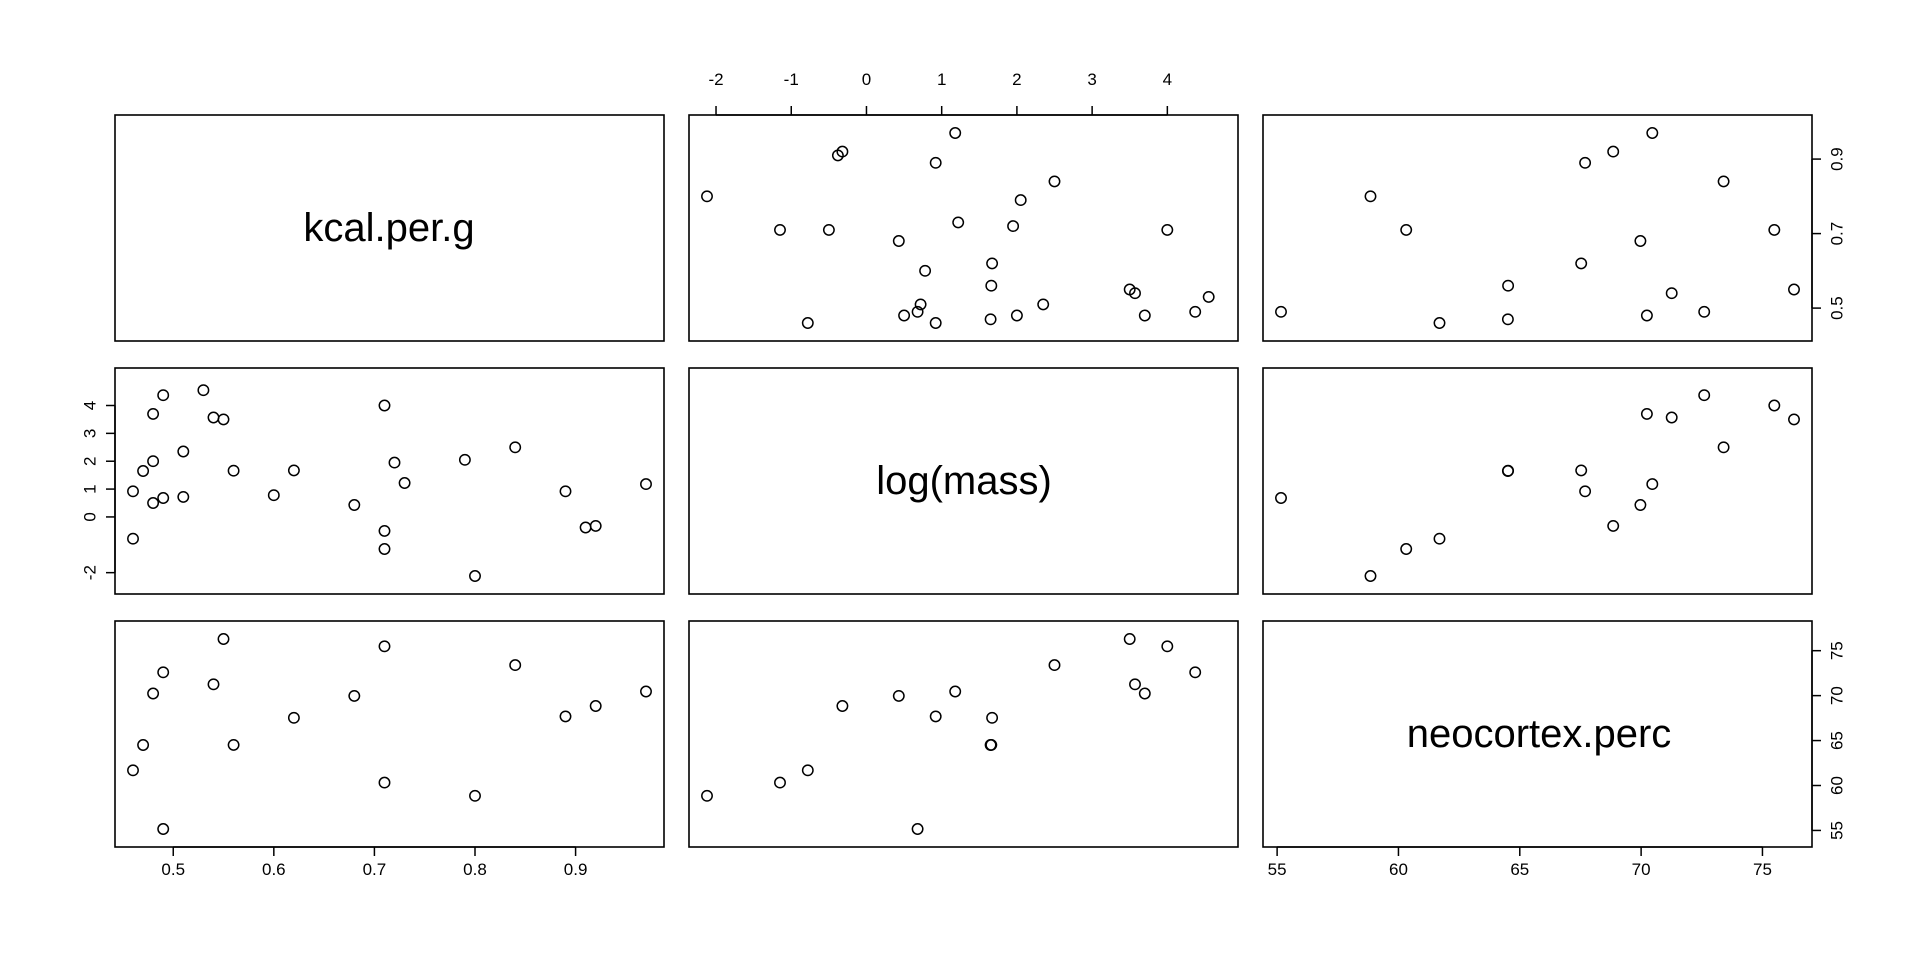 This screenshot has height=960, width=1920. I want to click on axis-left-log-mass-tick-label: -2, so click(90, 572).